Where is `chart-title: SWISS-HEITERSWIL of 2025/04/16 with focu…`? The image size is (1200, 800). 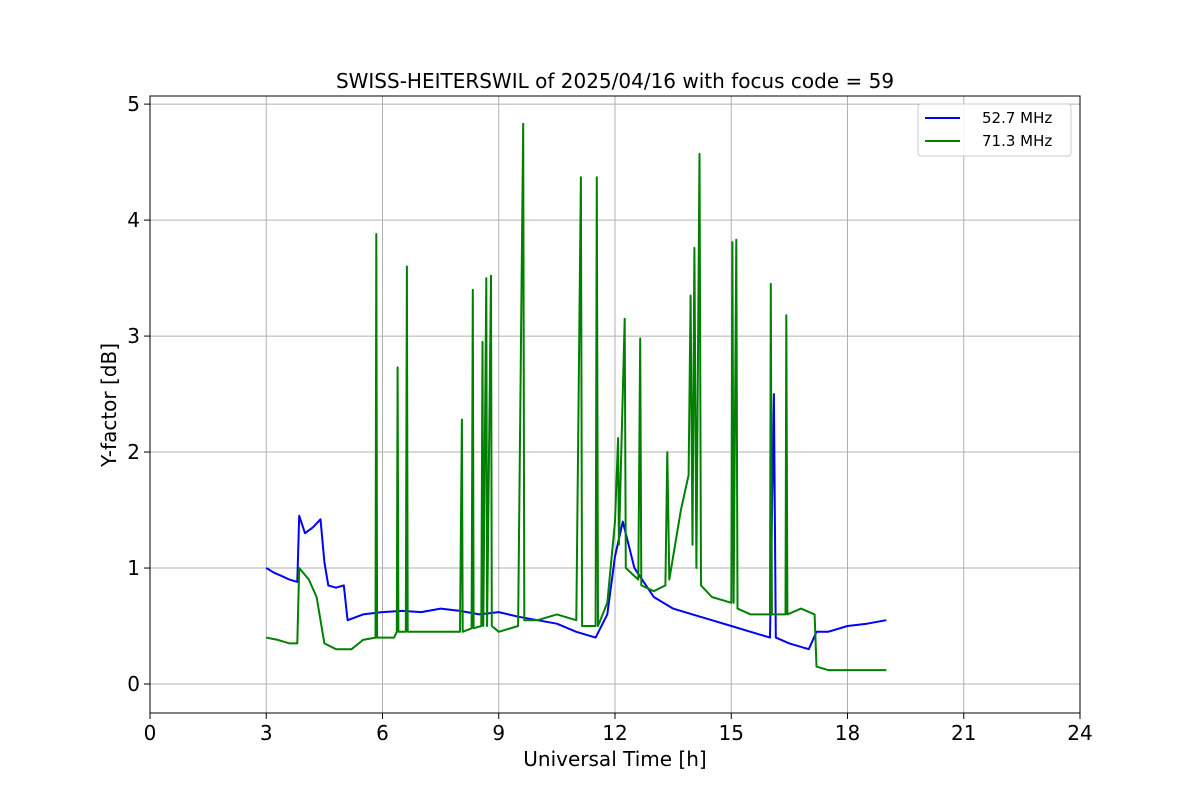
chart-title: SWISS-HEITERSWIL of 2025/04/16 with focu… is located at coordinates (615, 81).